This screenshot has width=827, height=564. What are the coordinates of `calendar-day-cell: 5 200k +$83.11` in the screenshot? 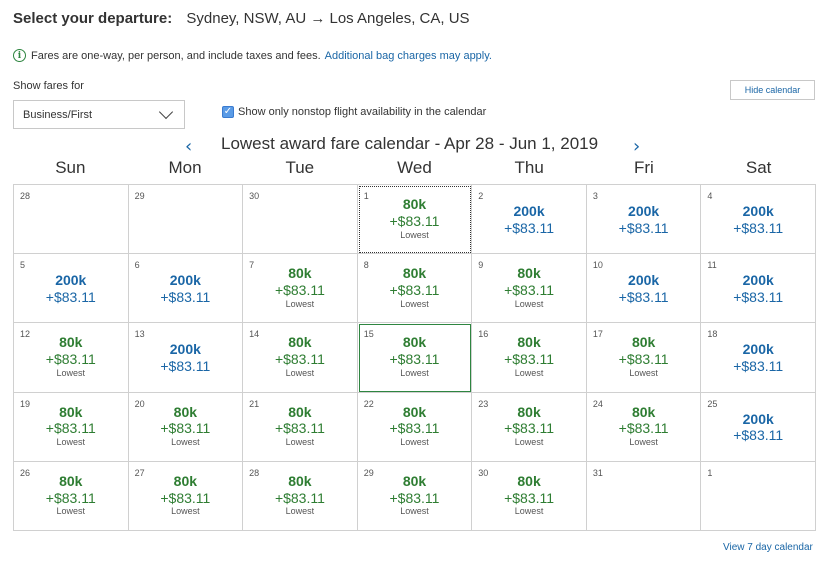 It's located at (71, 289).